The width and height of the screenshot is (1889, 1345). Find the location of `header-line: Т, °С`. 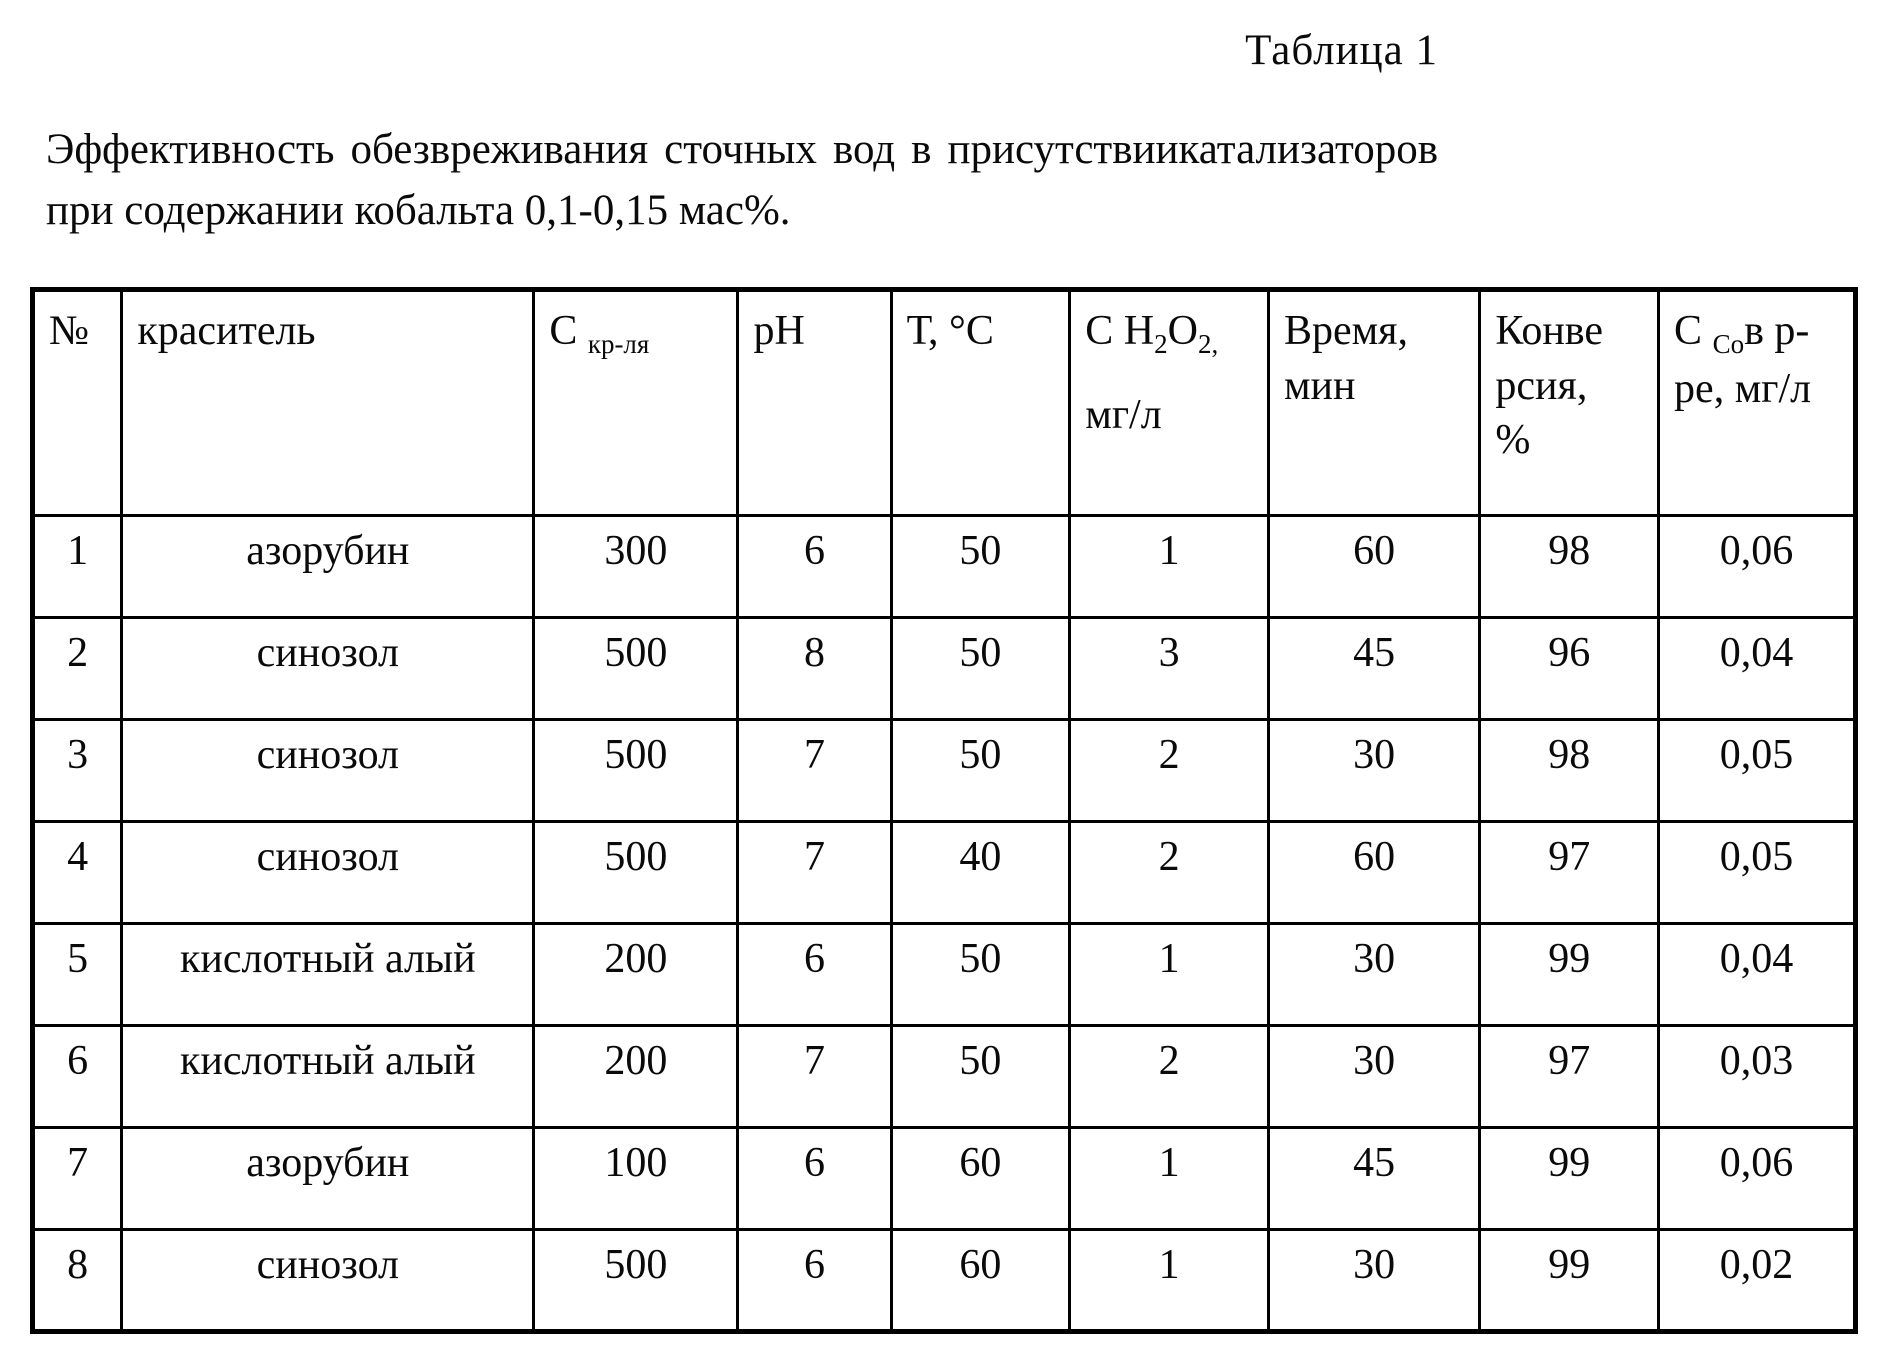

header-line: Т, °С is located at coordinates (984, 331).